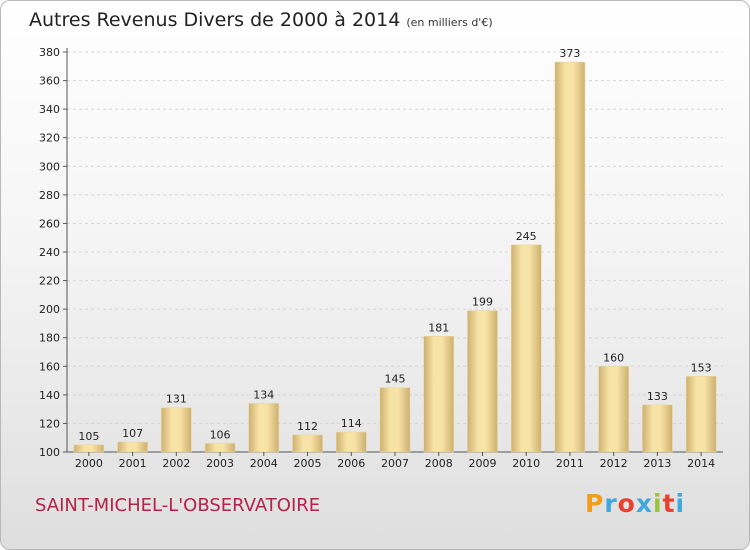 The height and width of the screenshot is (550, 750). I want to click on x-tick-label-2014: 2014, so click(701, 463).